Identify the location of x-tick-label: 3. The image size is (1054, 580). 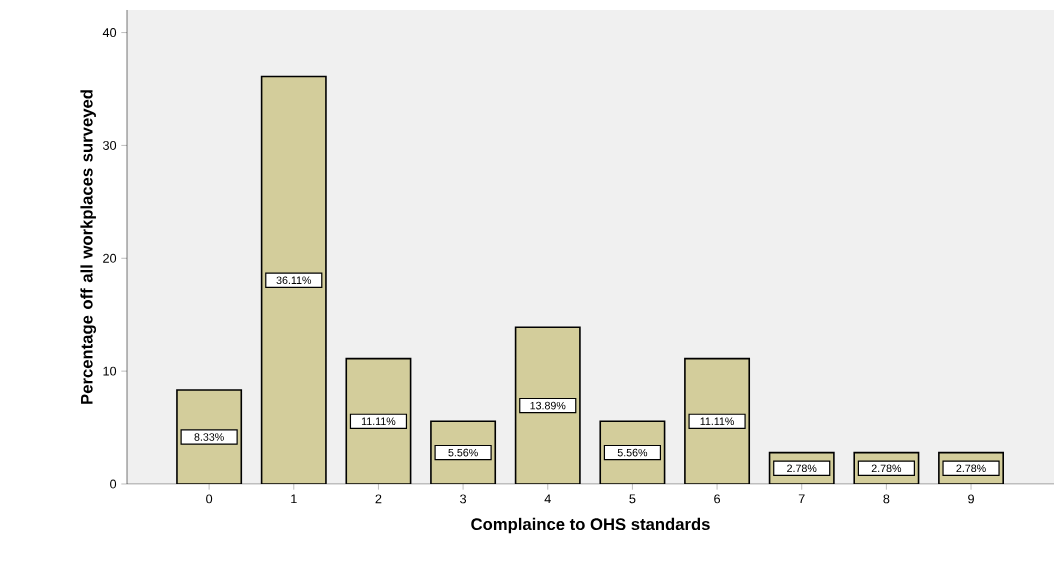
(463, 499).